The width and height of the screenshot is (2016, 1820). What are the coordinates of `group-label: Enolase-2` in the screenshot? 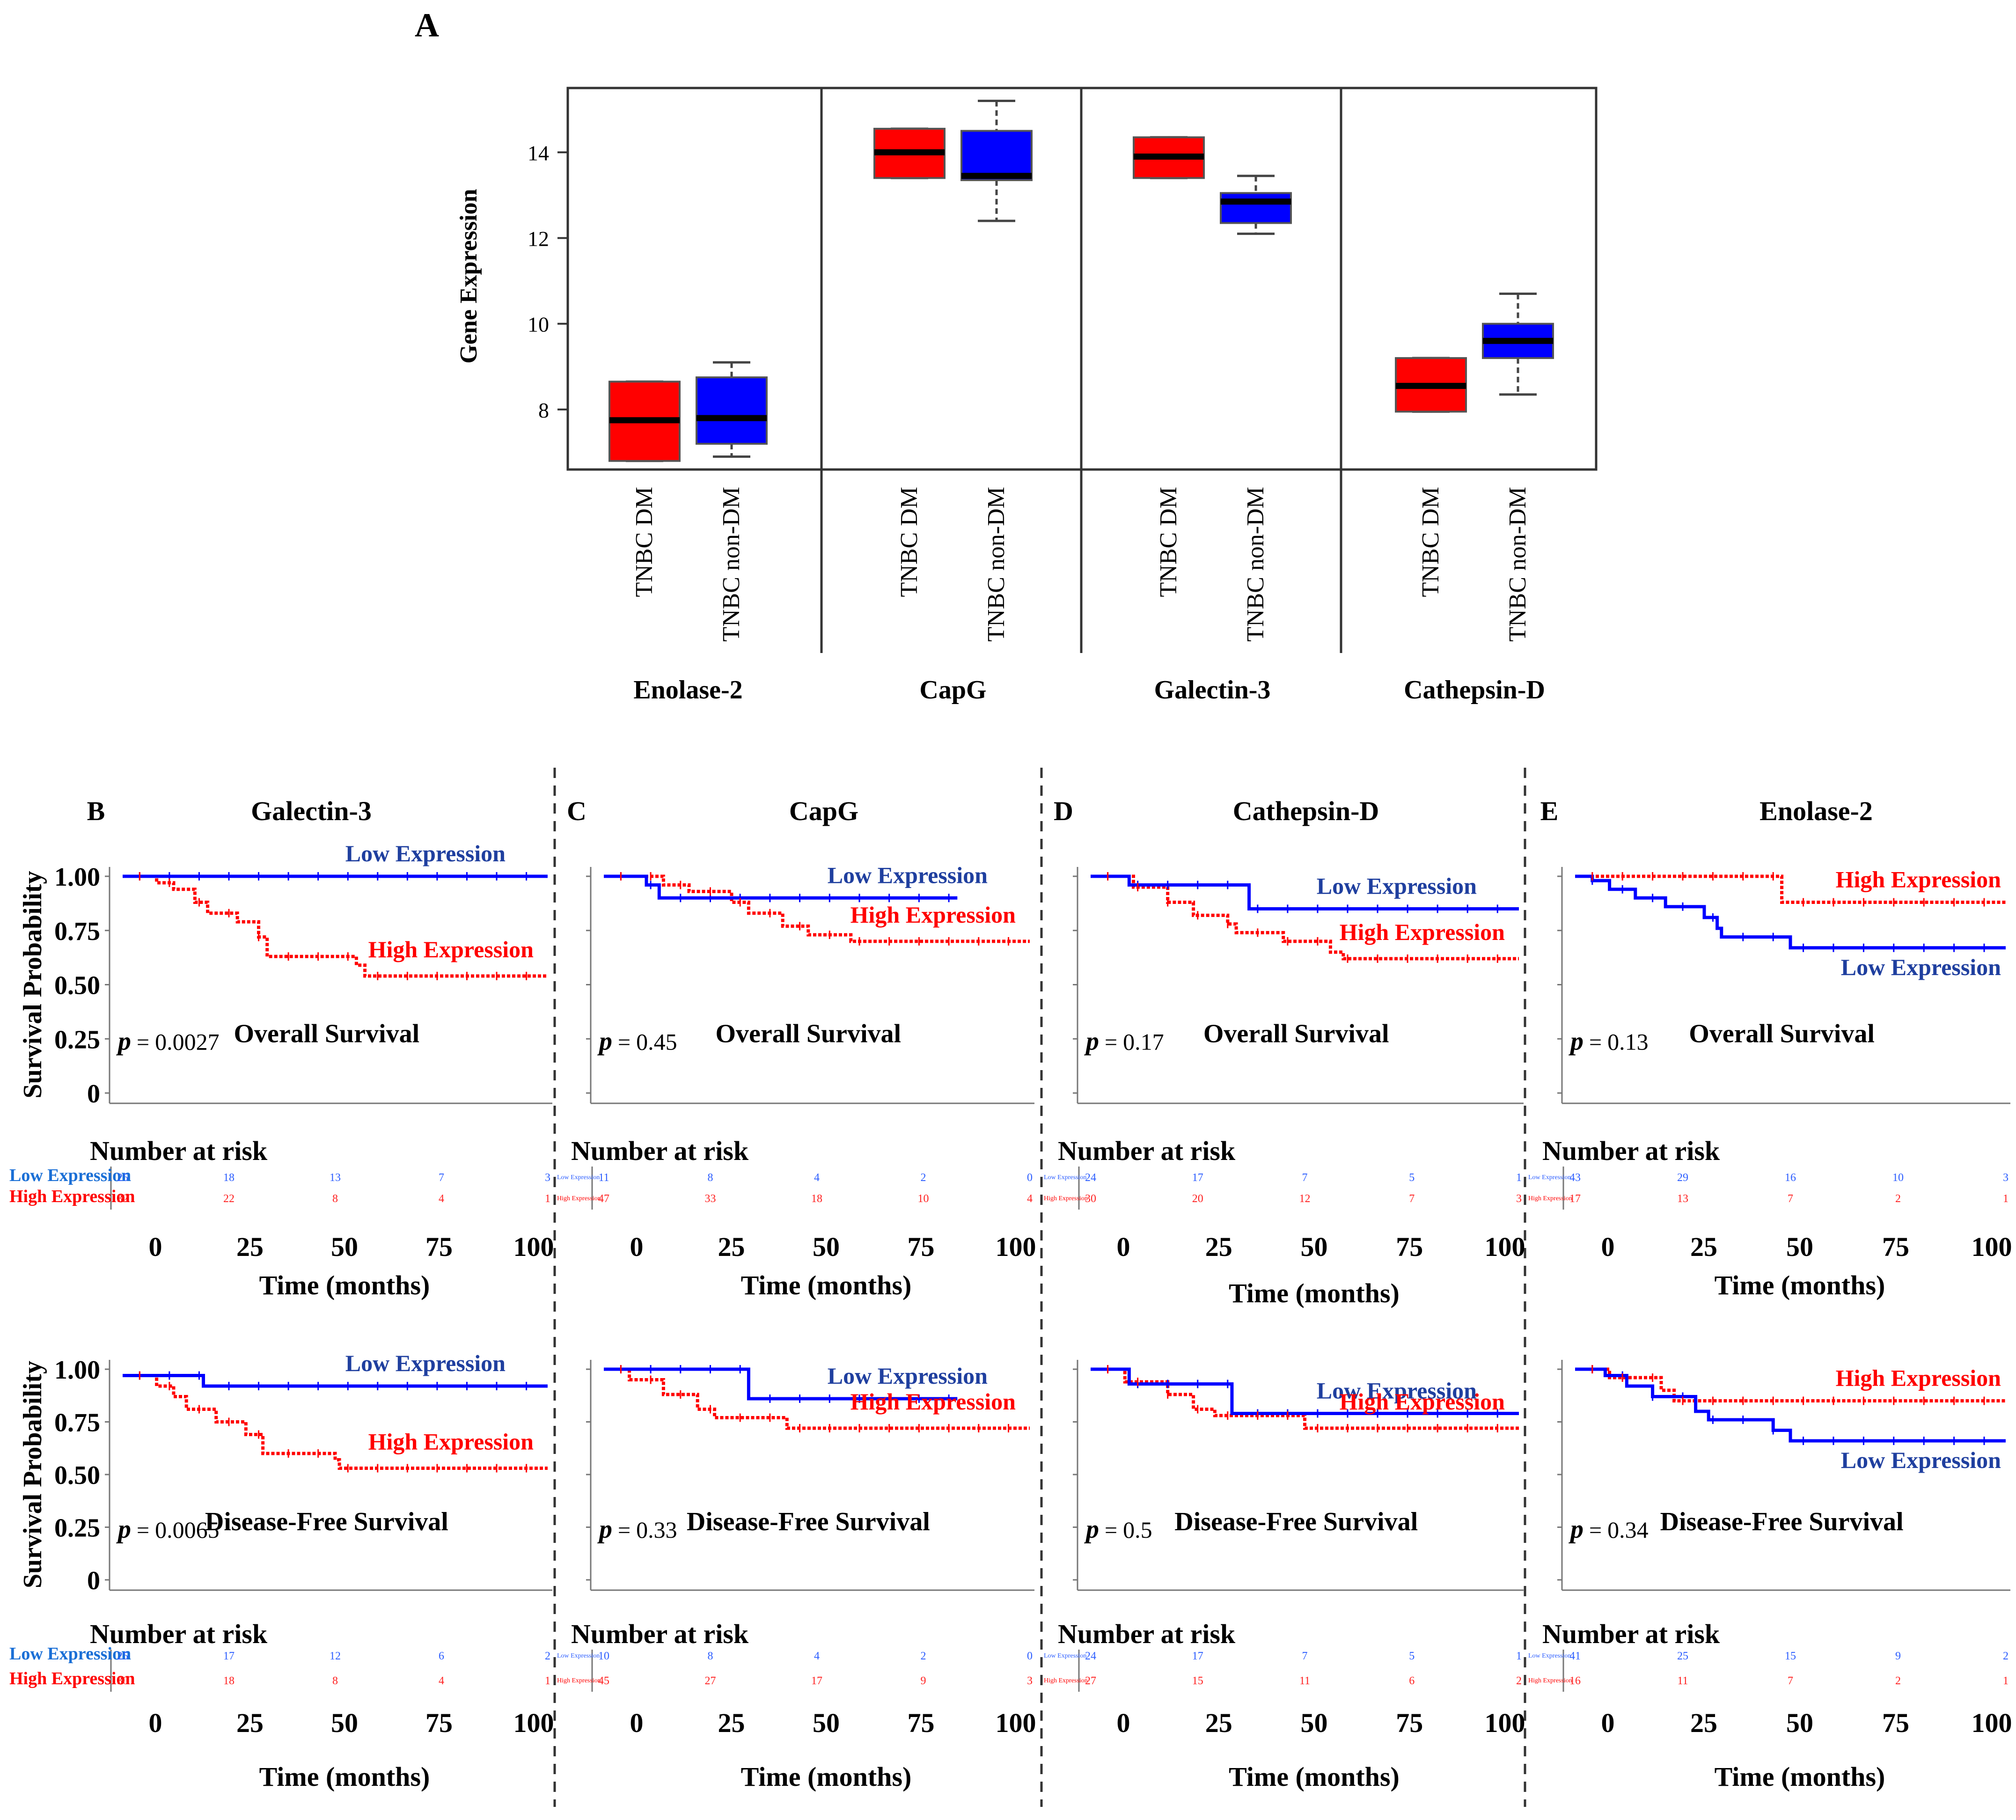 It's located at (687, 690).